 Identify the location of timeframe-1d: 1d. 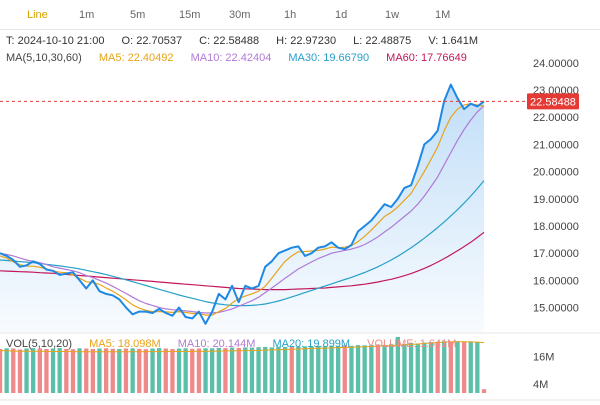
(341, 15).